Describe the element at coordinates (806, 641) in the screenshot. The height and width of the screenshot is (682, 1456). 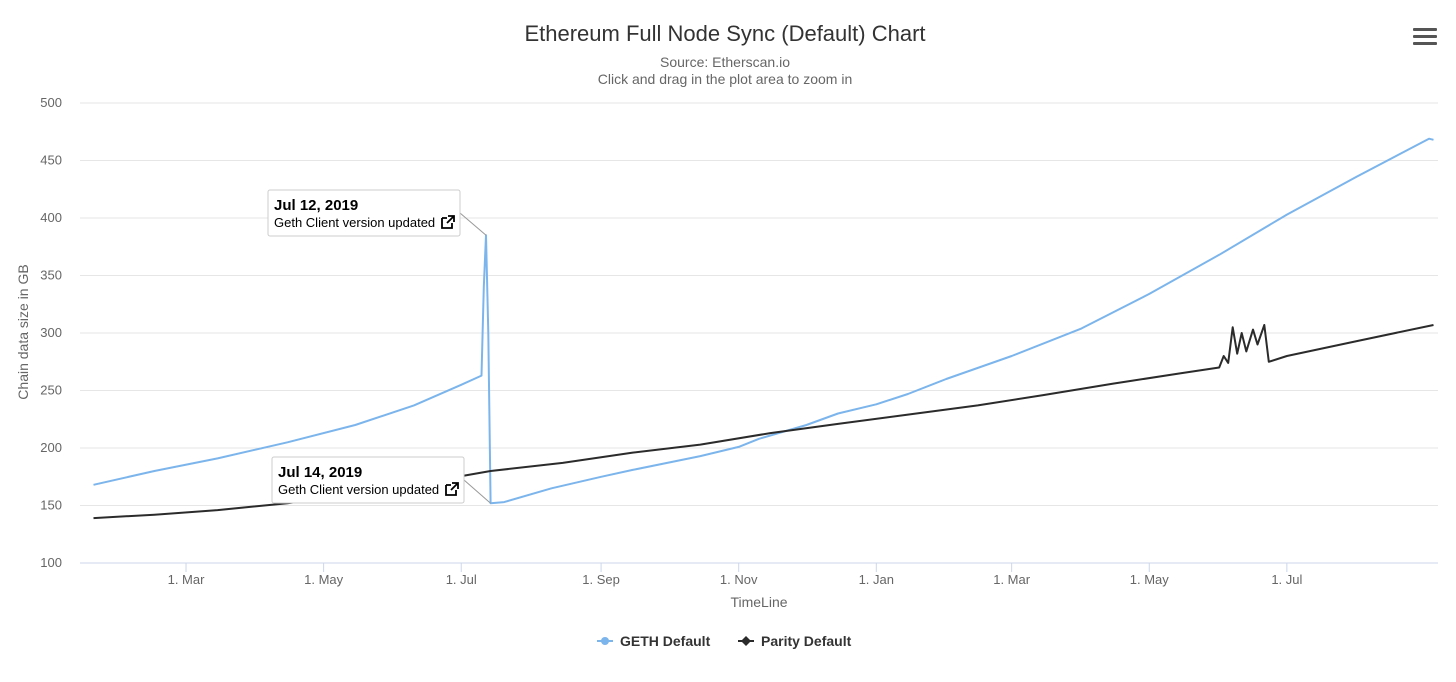
I see `legend-label: Parity Default` at that location.